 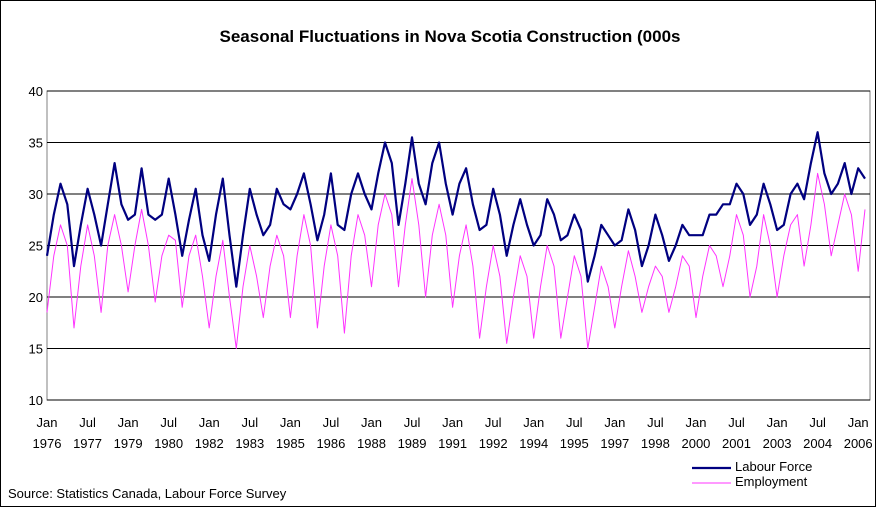 I want to click on x-tick-label: Jul 1980, so click(x=169, y=433).